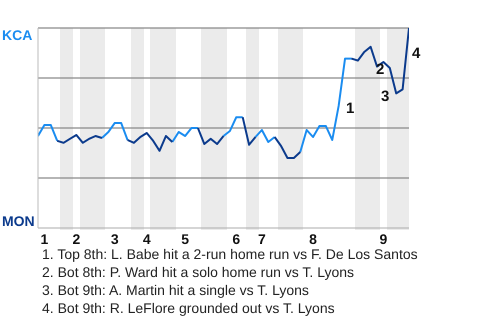  I want to click on annotation: 1, so click(350, 108).